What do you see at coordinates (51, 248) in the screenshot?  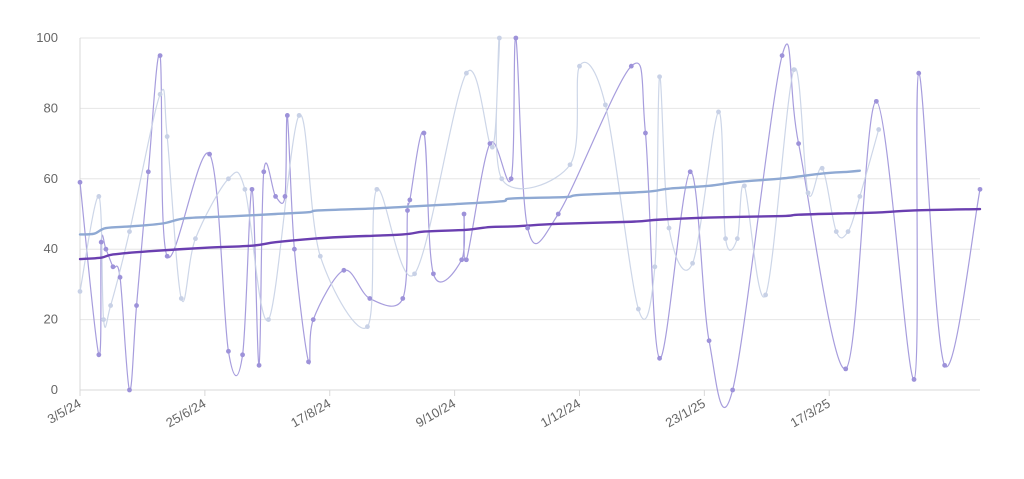 I see `y-tick-label: 40` at bounding box center [51, 248].